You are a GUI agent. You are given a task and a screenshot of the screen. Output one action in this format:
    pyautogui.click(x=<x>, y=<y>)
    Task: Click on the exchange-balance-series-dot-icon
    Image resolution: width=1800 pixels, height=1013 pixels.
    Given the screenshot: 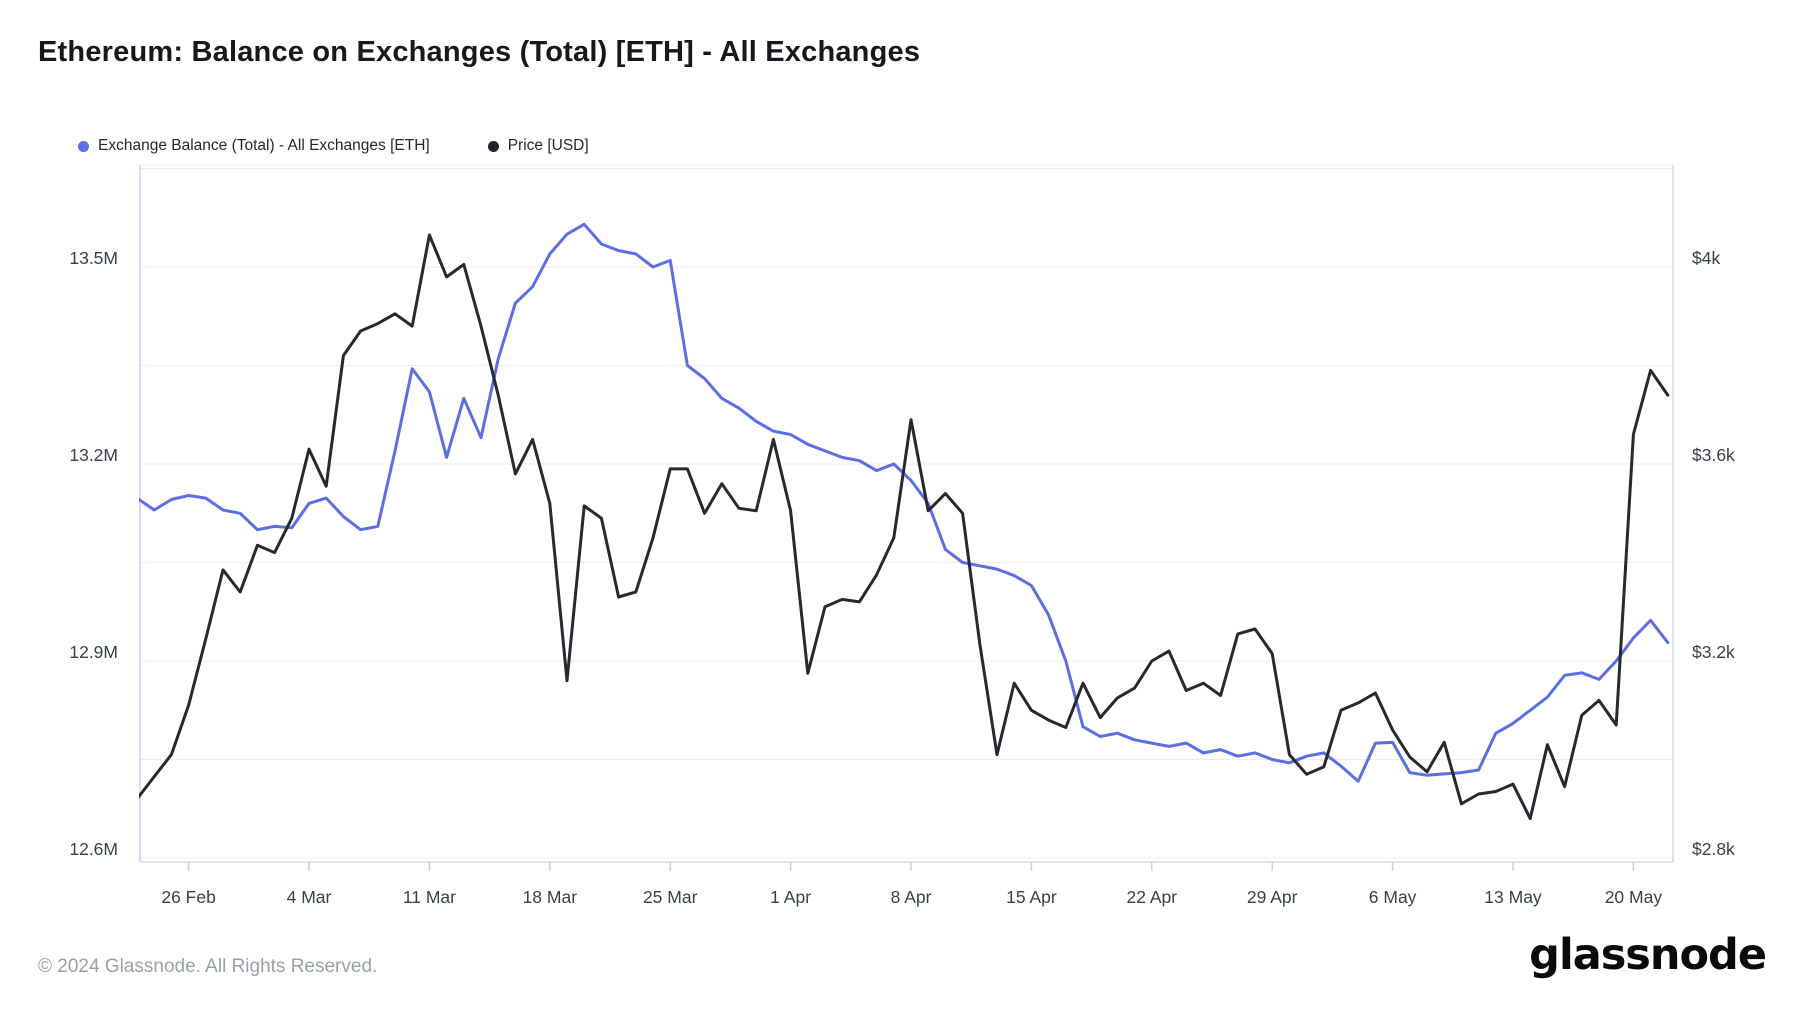 What is the action you would take?
    pyautogui.click(x=83, y=146)
    